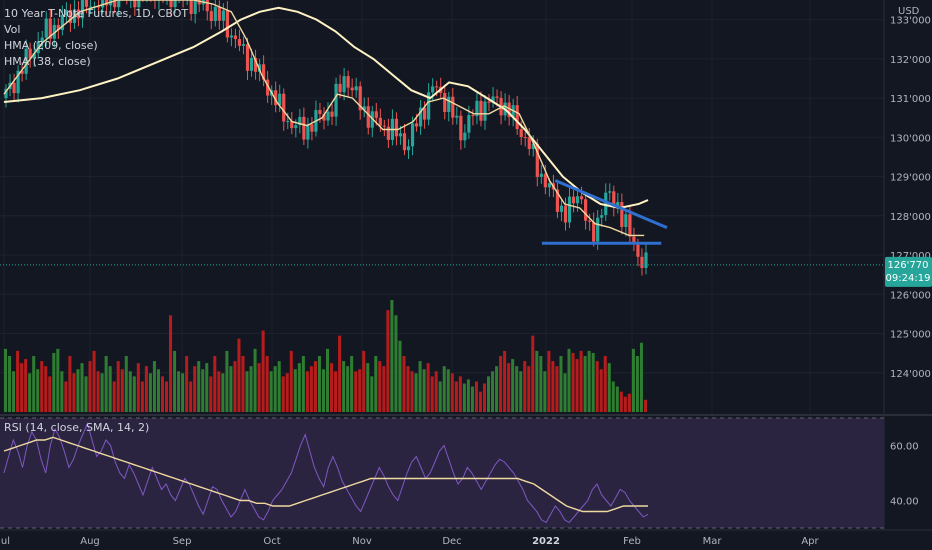  What do you see at coordinates (325, 356) in the screenshot?
I see `volume-bars` at bounding box center [325, 356].